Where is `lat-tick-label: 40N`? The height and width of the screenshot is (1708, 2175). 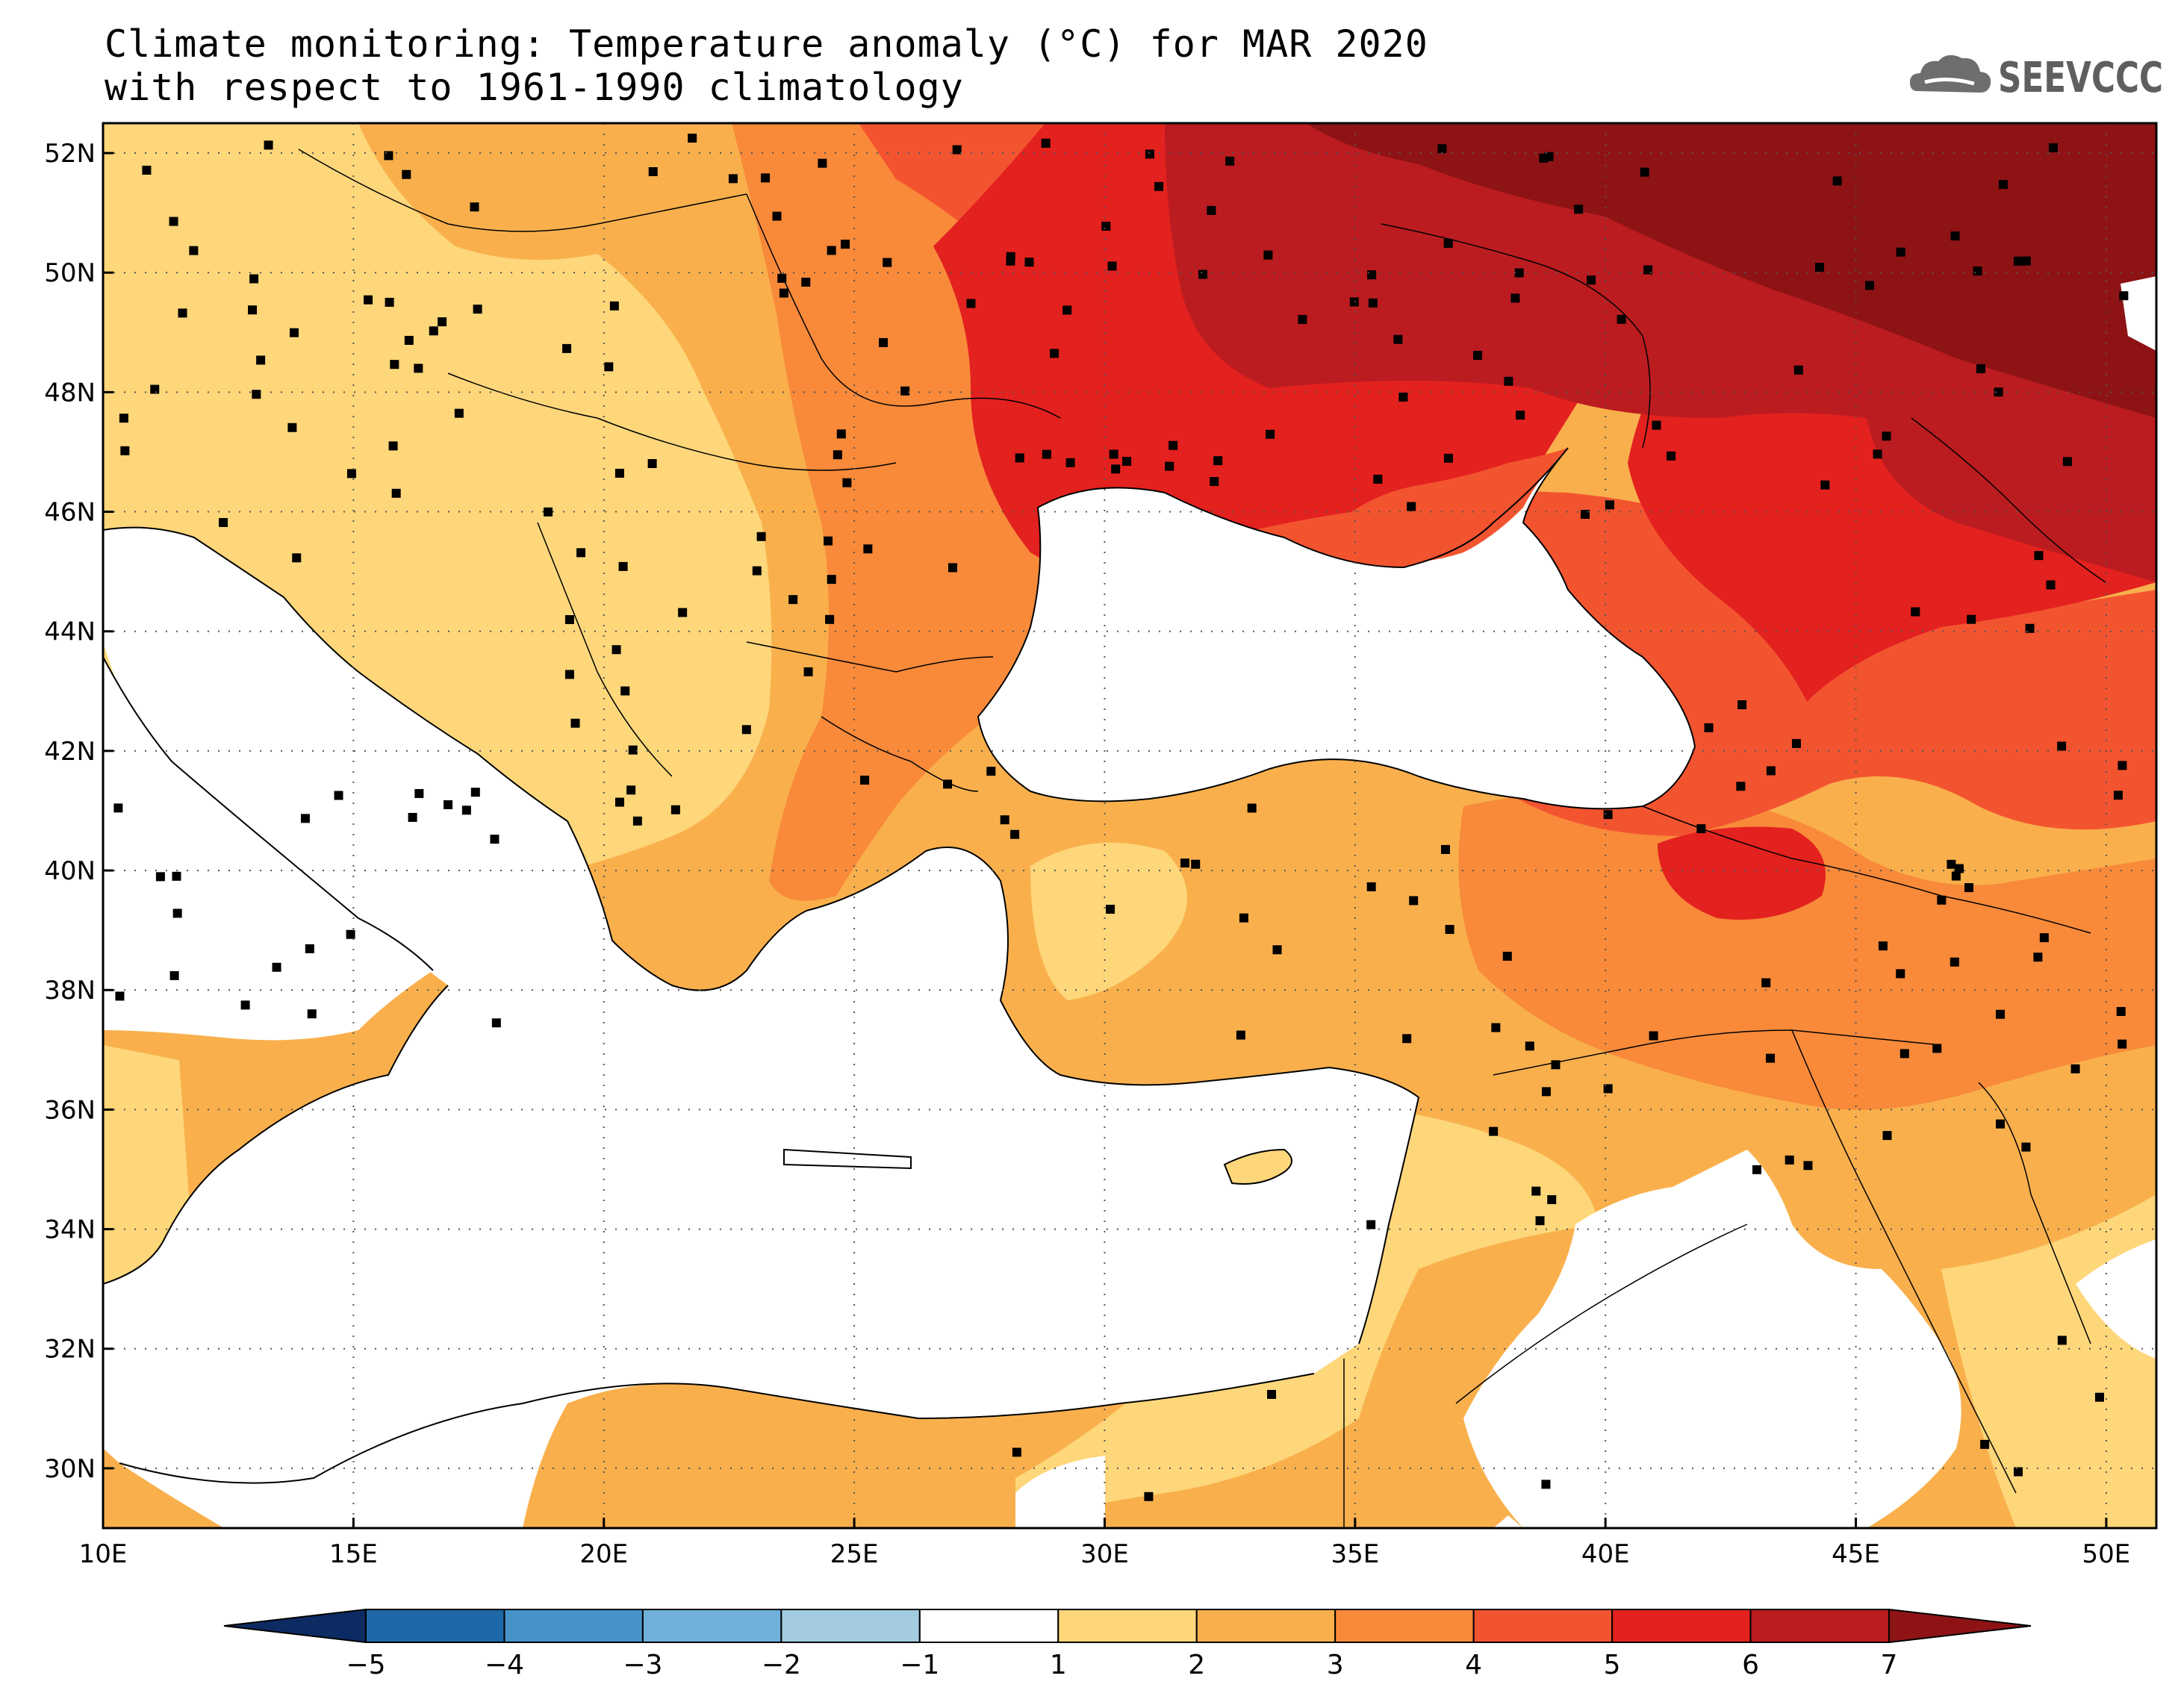 lat-tick-label: 40N is located at coordinates (70, 871).